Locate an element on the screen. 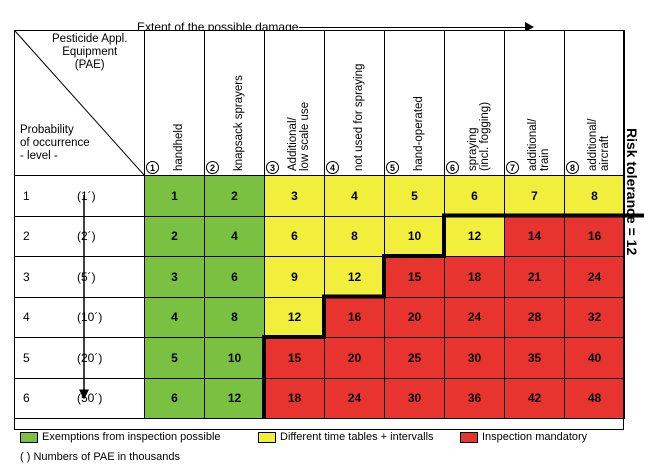  column-number-3: 3 is located at coordinates (272, 167).